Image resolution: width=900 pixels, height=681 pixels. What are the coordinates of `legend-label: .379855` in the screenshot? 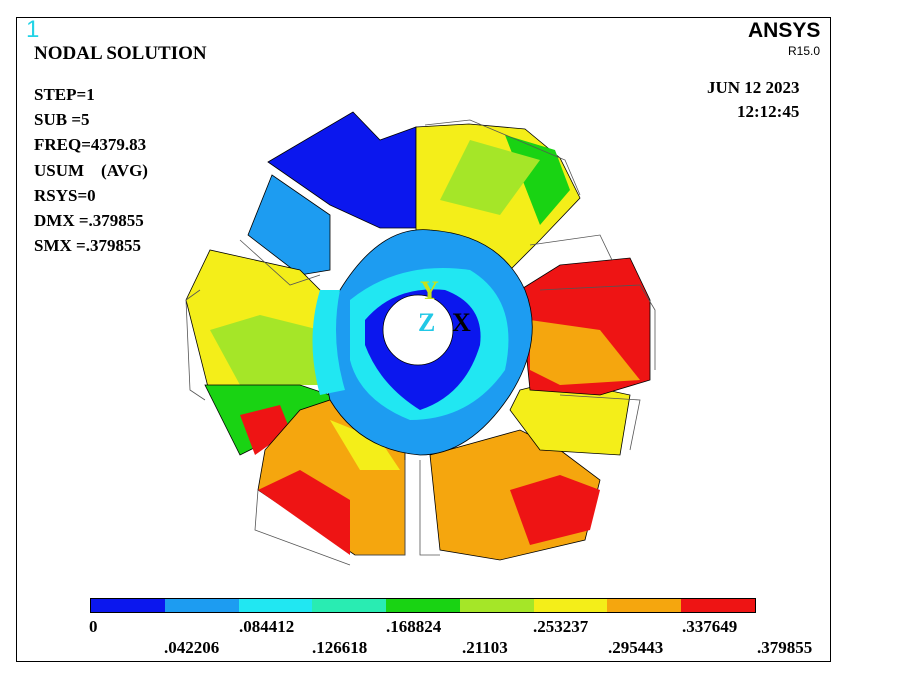 It's located at (785, 647).